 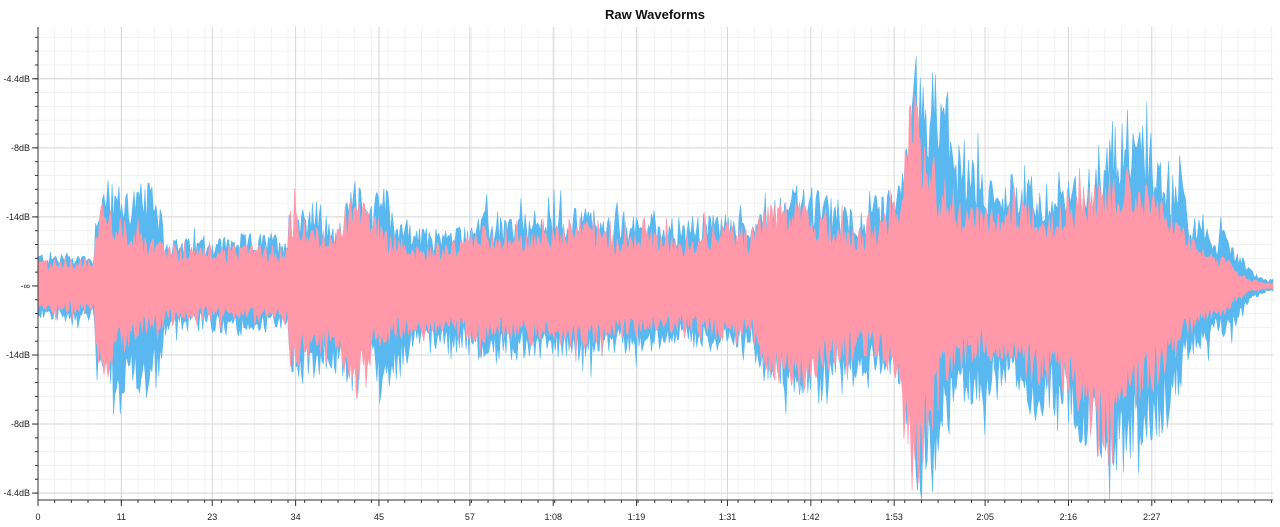 I want to click on chart-title: Raw Waveforms, so click(x=655, y=14).